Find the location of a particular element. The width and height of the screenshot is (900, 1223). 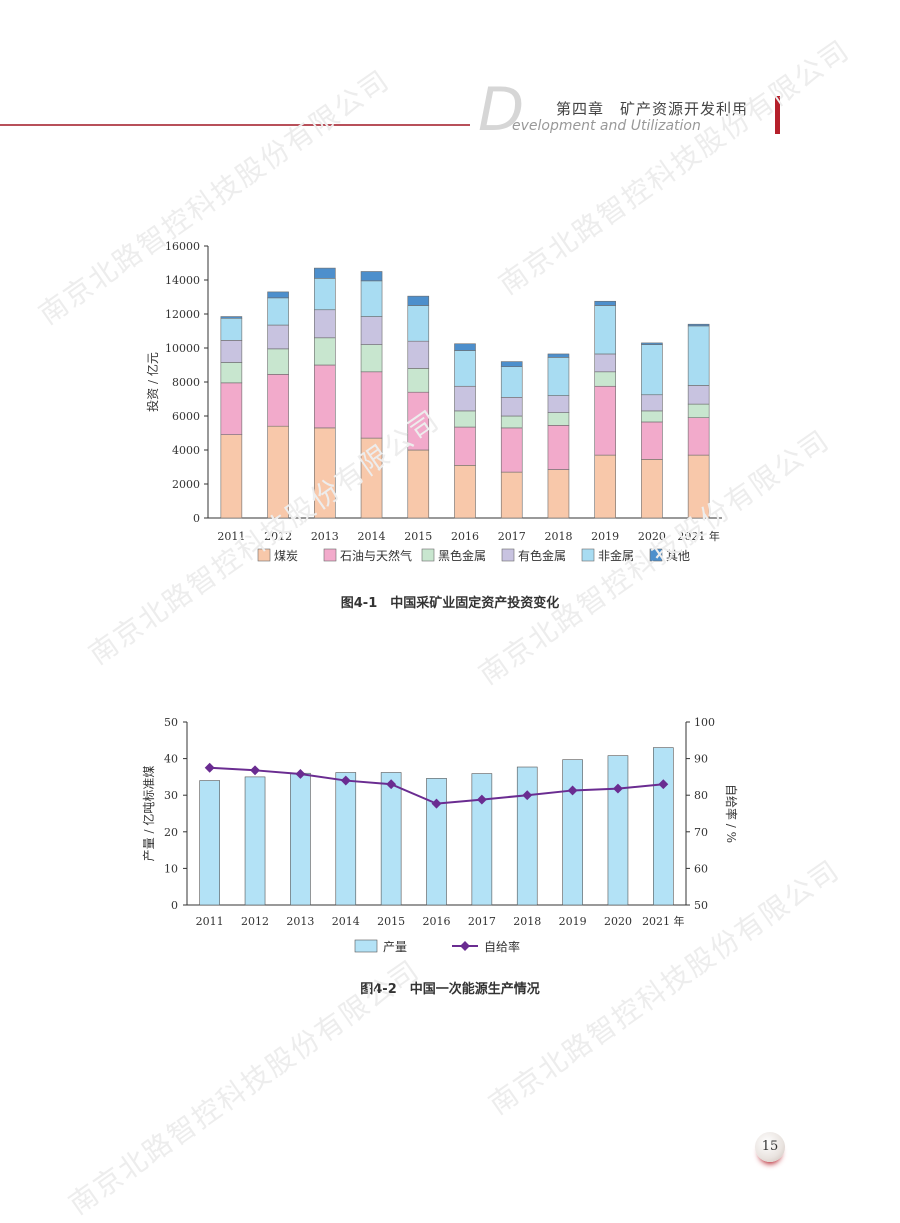

y-tick-label: 2000 is located at coordinates (186, 484).